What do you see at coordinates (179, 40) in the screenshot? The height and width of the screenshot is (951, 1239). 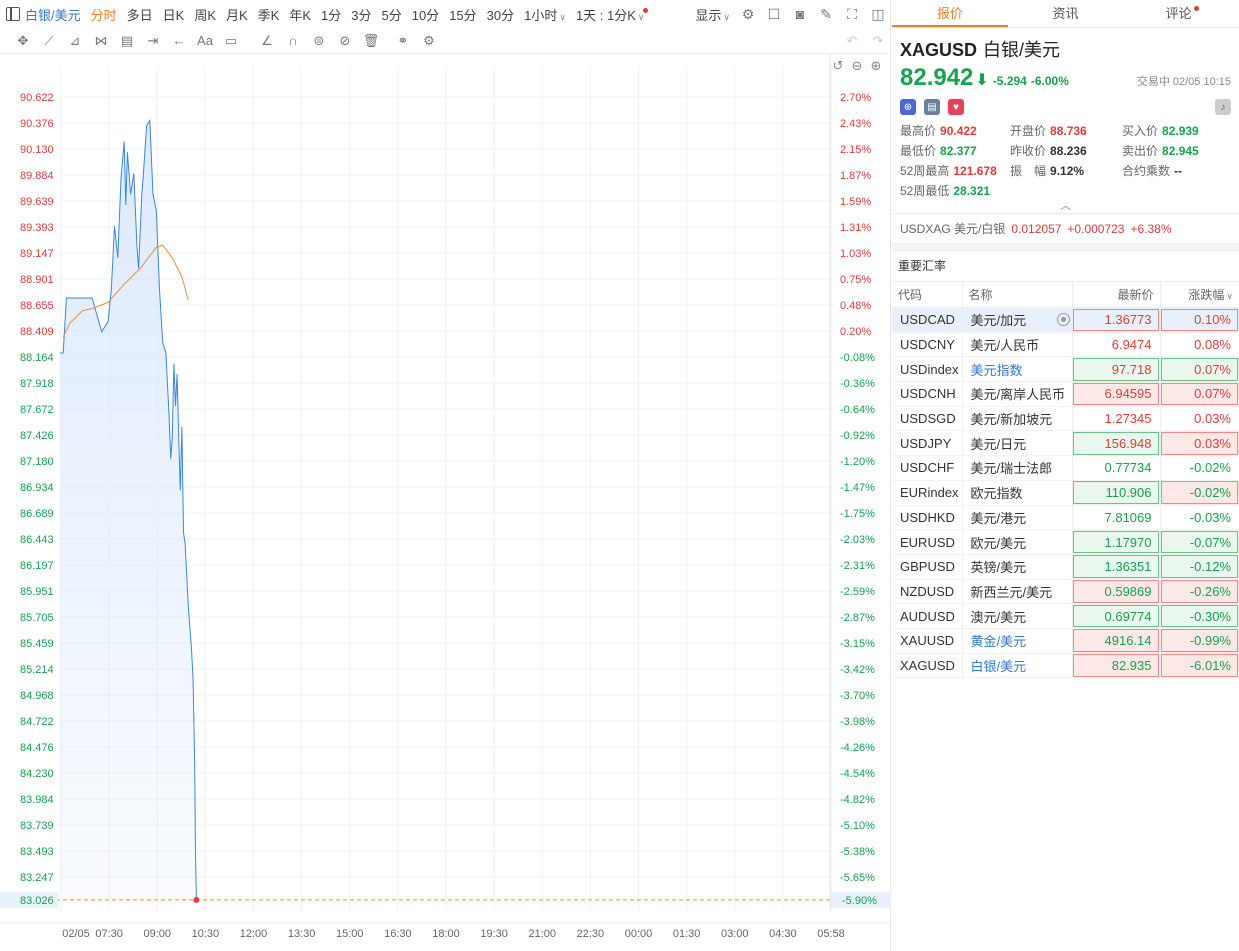 I see `arrow-icon: ←` at bounding box center [179, 40].